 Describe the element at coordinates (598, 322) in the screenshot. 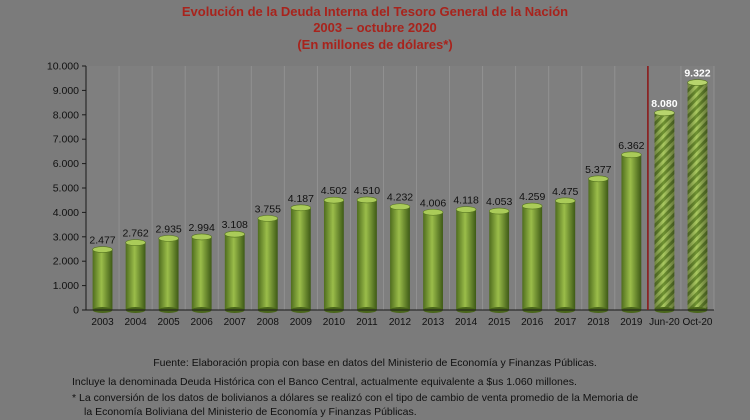

I see `x-tick-label: 2018` at that location.